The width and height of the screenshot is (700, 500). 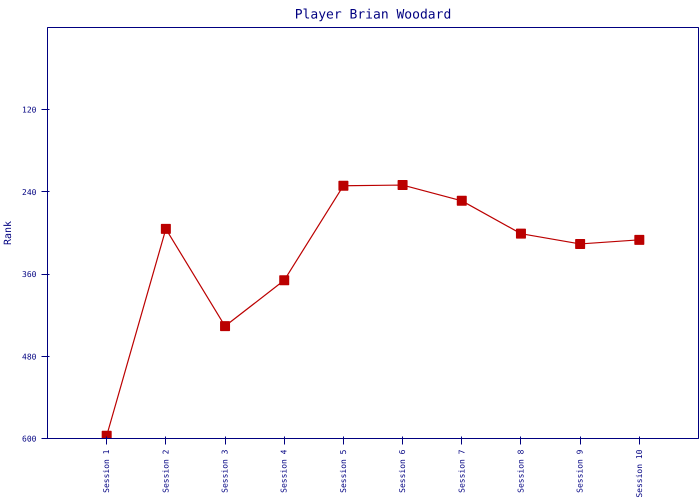 What do you see at coordinates (29, 357) in the screenshot?
I see `y-tick-label: 480` at bounding box center [29, 357].